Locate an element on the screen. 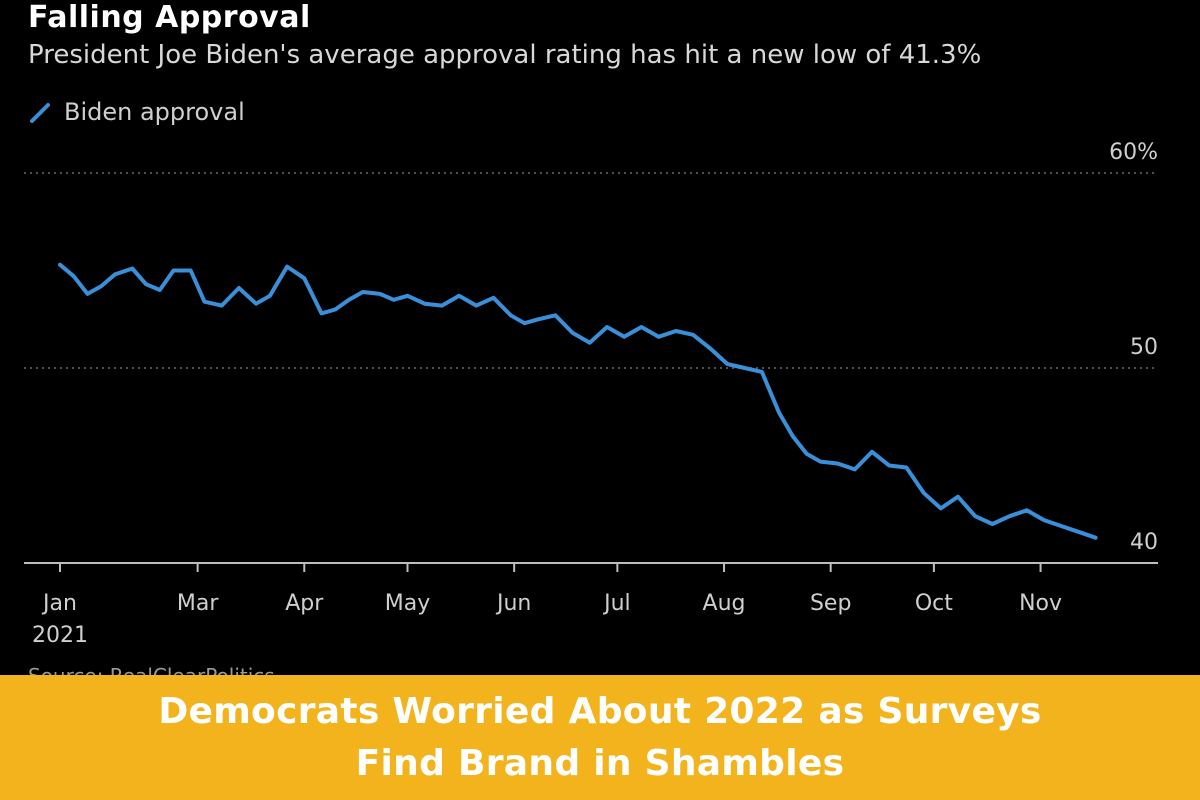 Image resolution: width=1200 pixels, height=800 pixels. legend-swatch is located at coordinates (41, 112).